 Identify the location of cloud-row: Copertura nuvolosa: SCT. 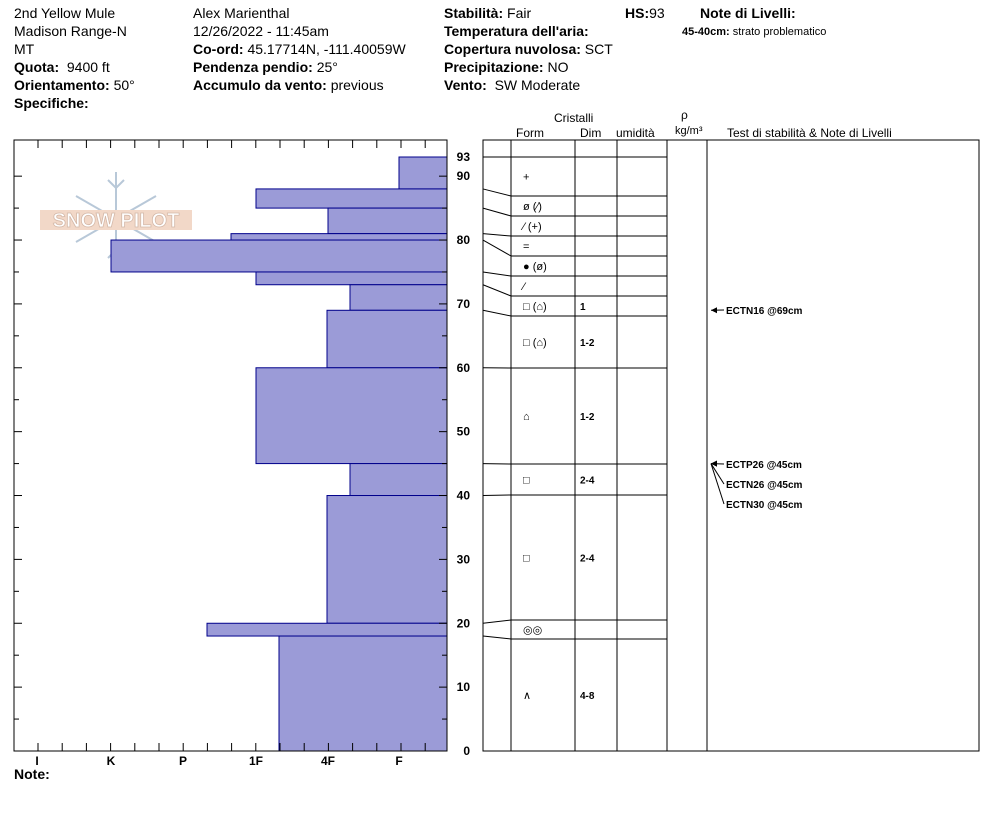
(528, 49).